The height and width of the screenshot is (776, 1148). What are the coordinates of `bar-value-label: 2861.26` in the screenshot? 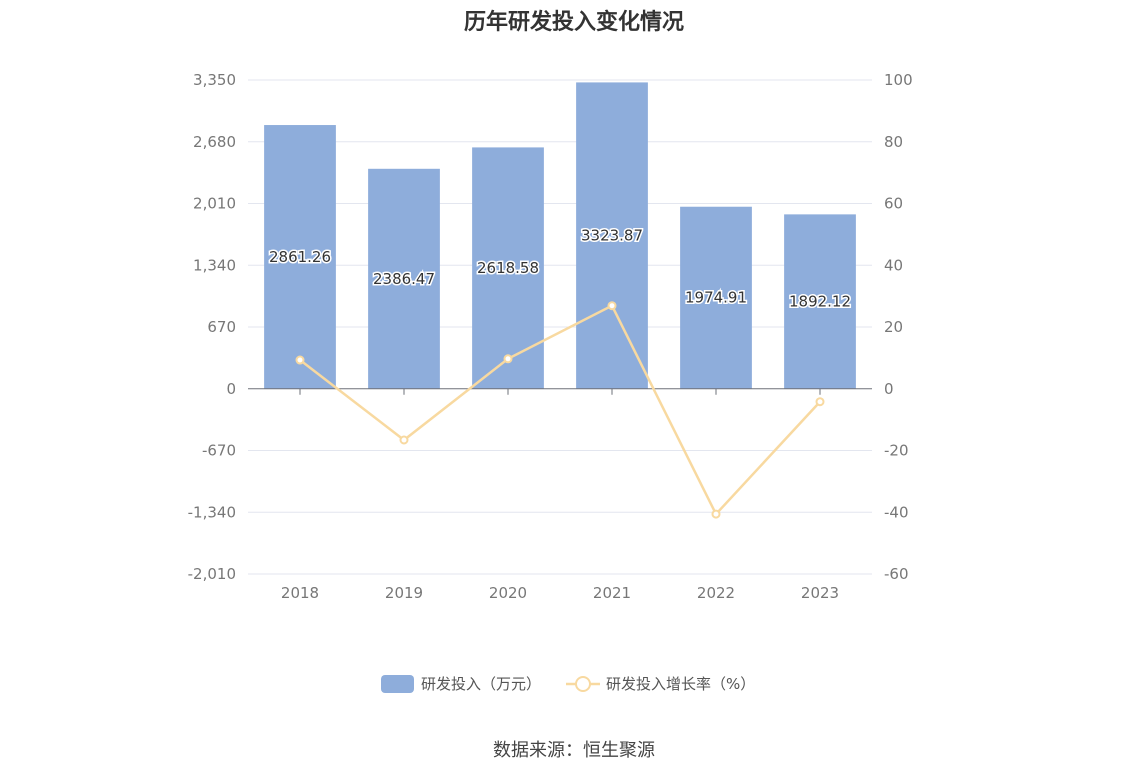 It's located at (300, 257).